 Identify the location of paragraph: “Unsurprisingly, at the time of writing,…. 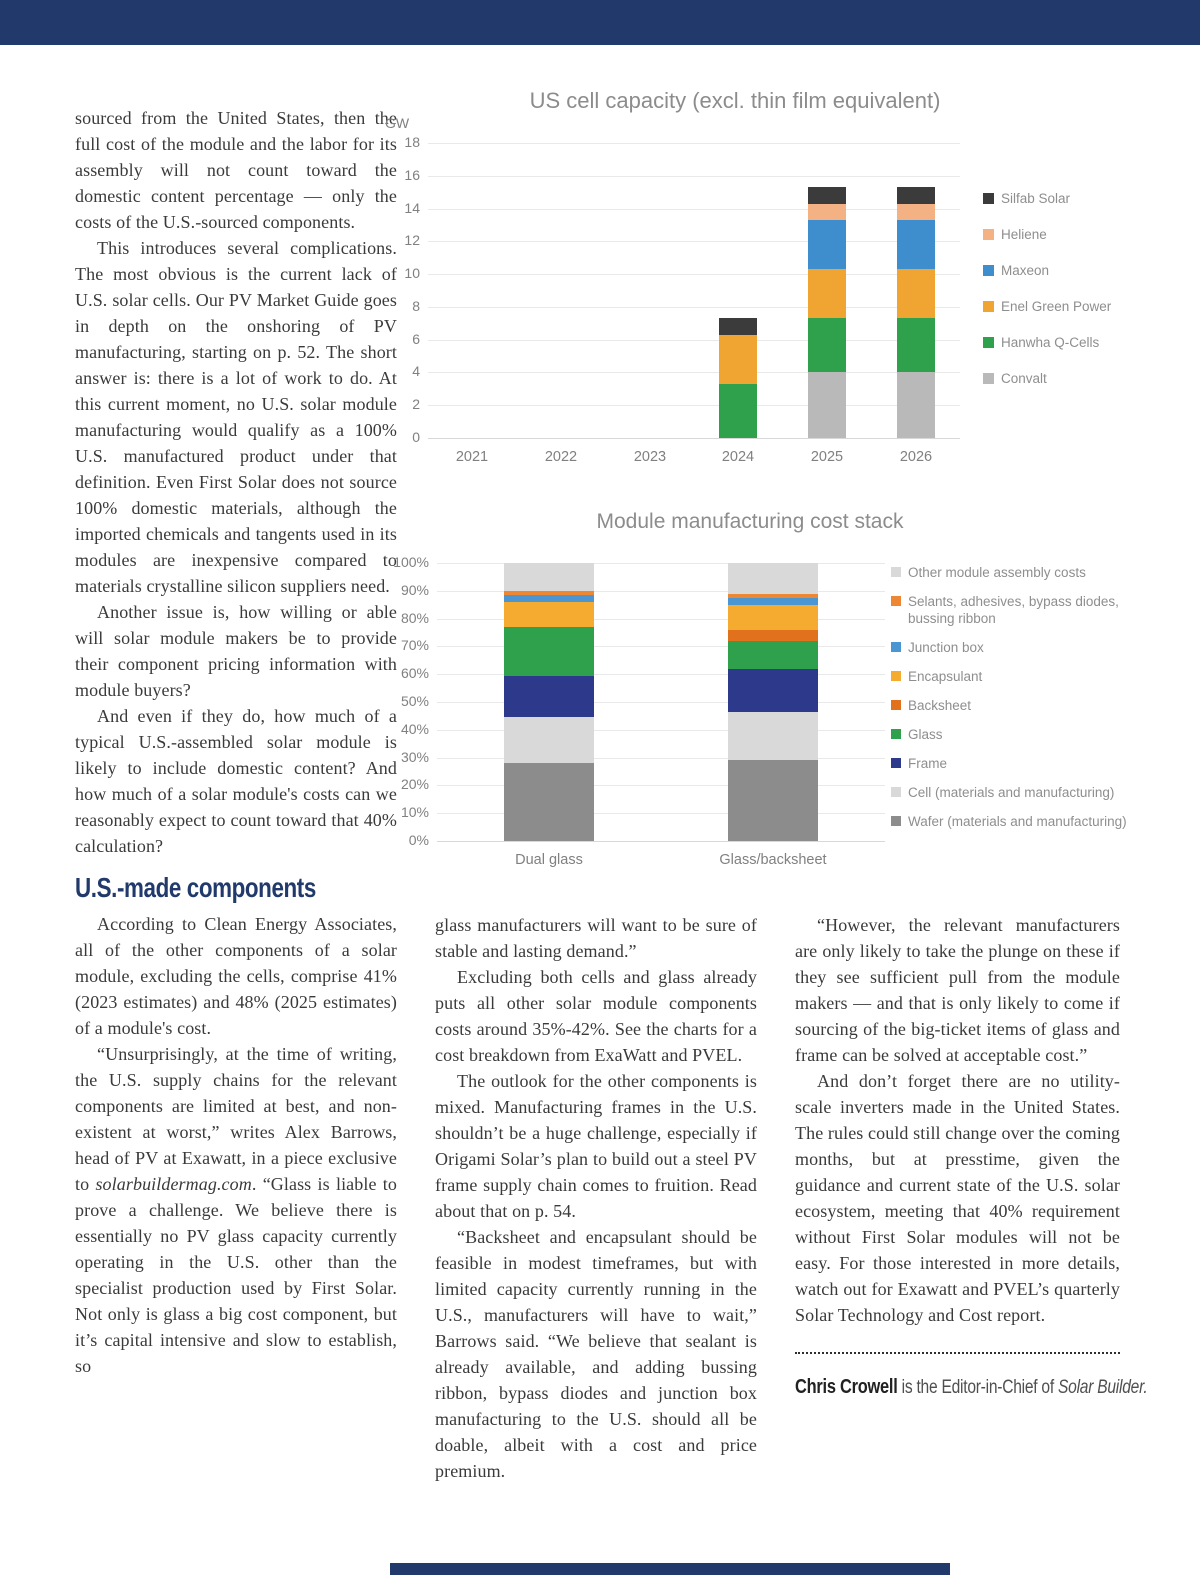
(236, 1210).